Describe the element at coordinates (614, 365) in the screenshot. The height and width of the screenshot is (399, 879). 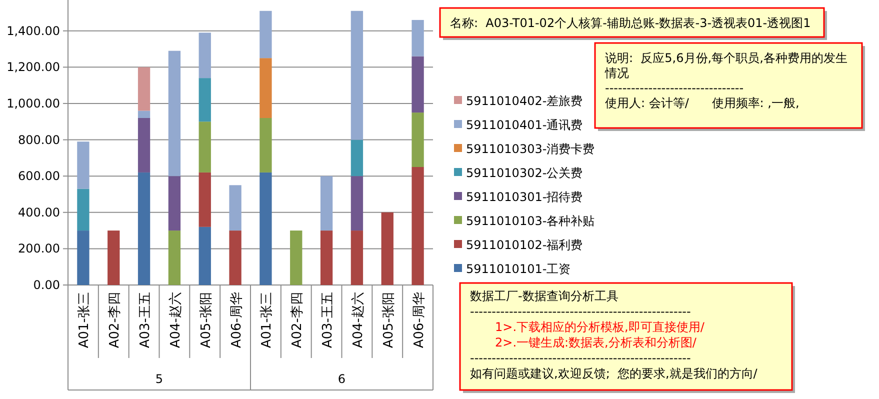
I see `text: --------------------------------------------------- 如有问题或建议,欢迎反馈; 您的要求,就是我们的方向/` at that location.